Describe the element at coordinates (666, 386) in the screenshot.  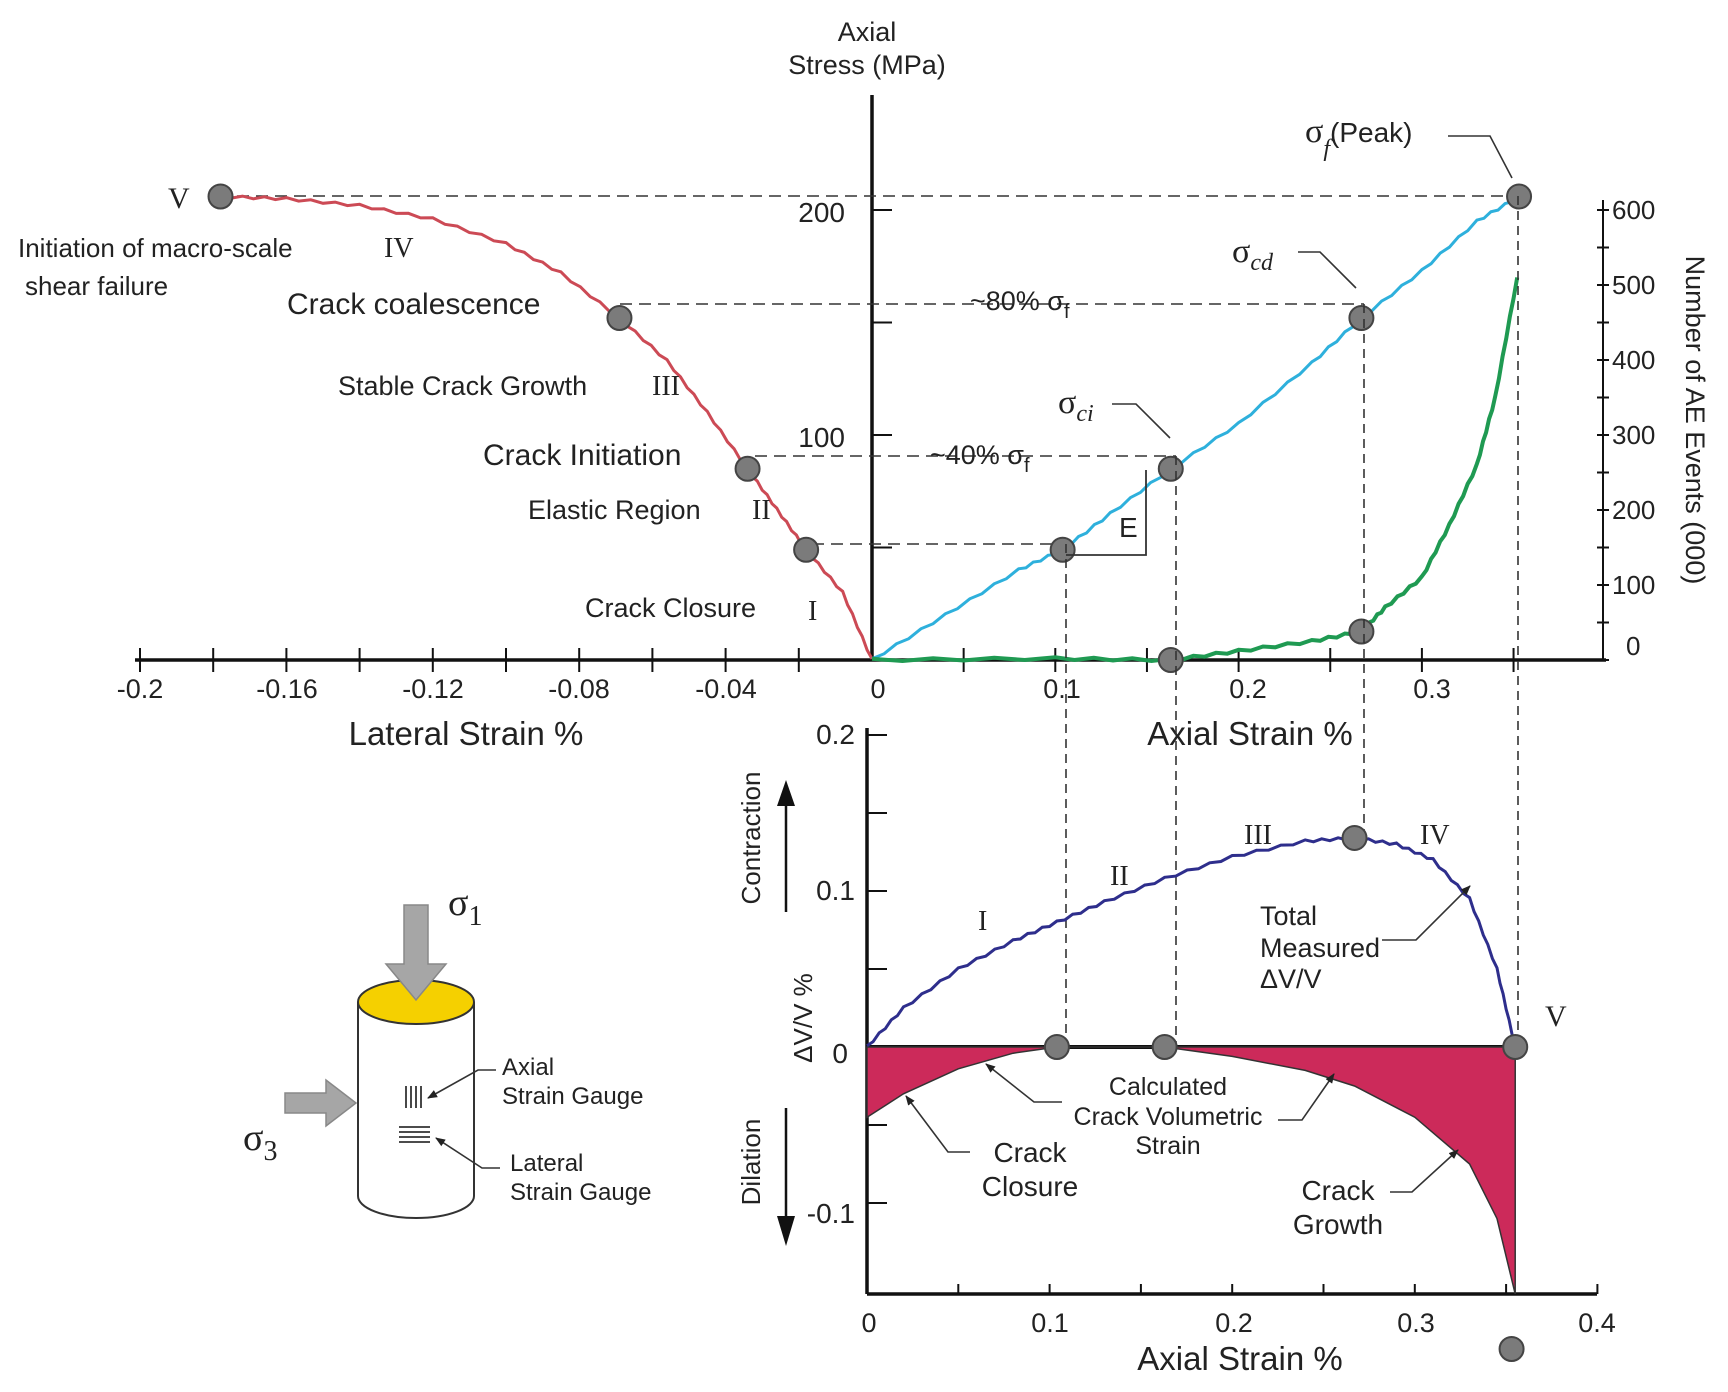
I see `stable-roman: III` at that location.